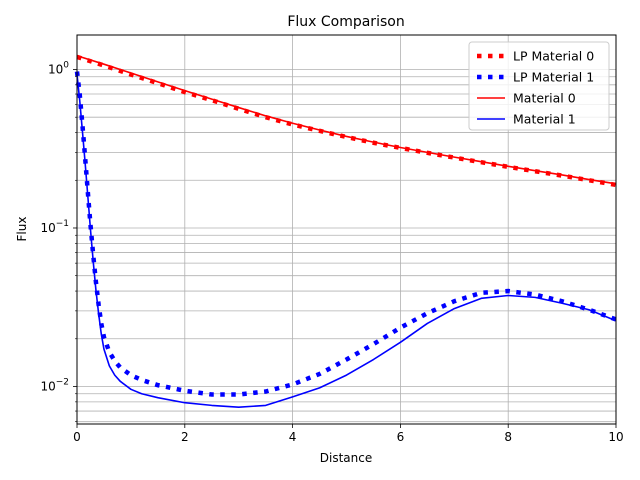 This screenshot has height=480, width=640. Describe the element at coordinates (508, 437) in the screenshot. I see `x-tick-label: 8` at that location.